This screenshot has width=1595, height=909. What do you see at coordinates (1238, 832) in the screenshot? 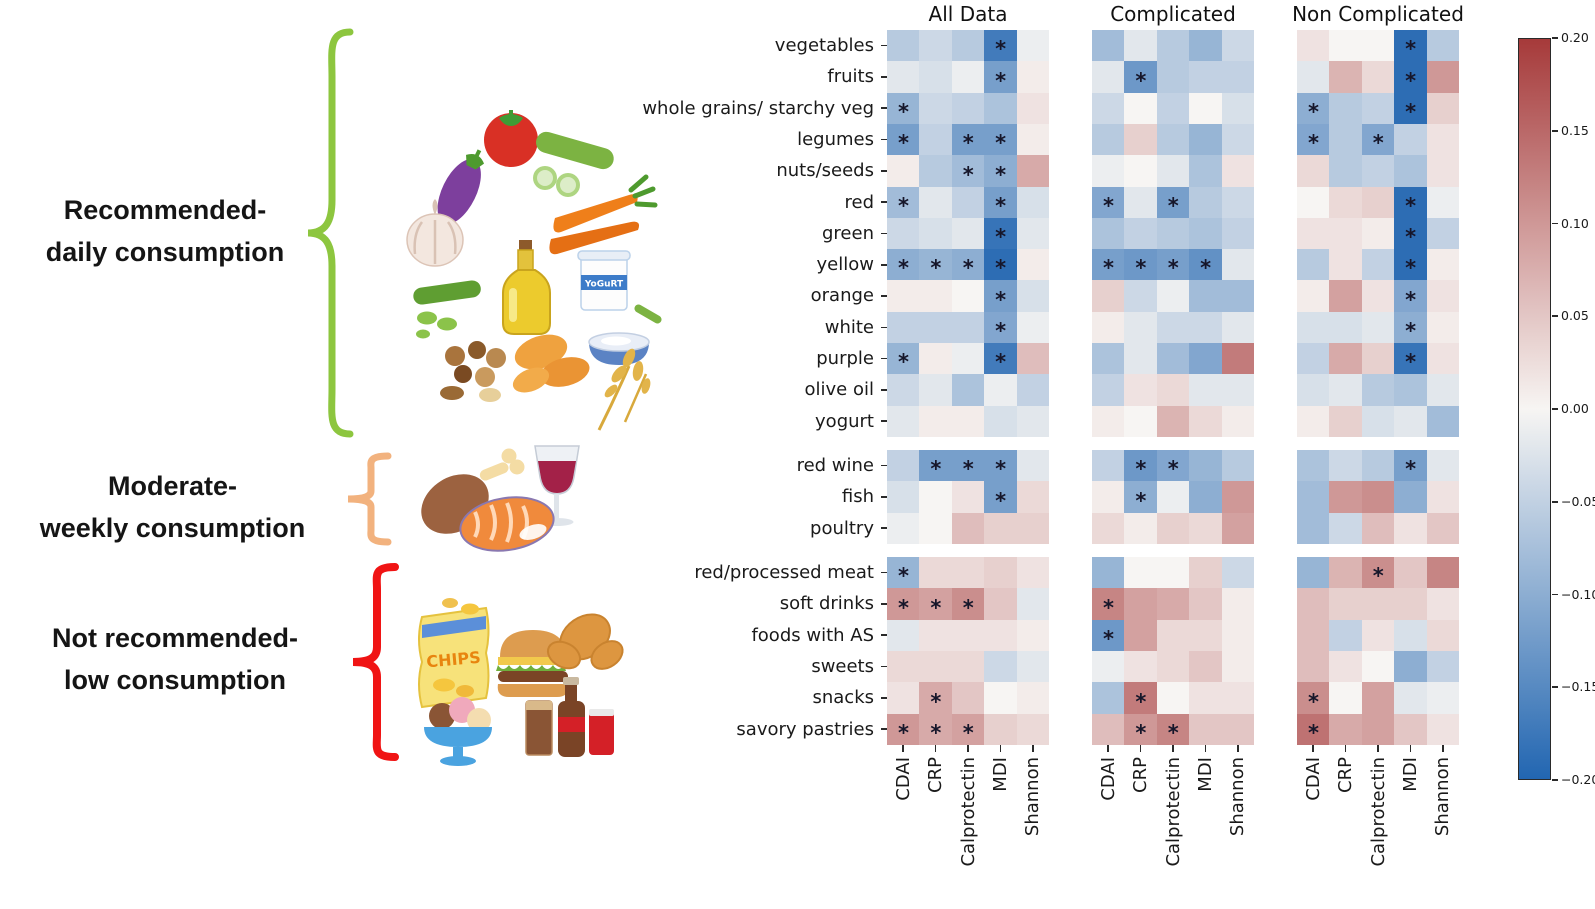
I see `column-label: Shannon` at bounding box center [1238, 832].